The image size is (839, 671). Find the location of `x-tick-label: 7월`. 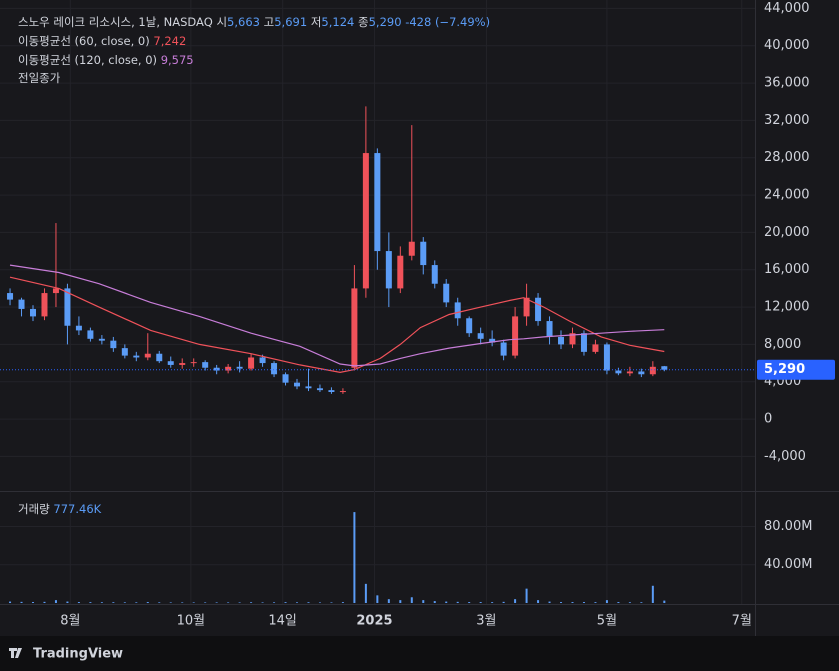

x-tick-label: 7월 is located at coordinates (742, 621).